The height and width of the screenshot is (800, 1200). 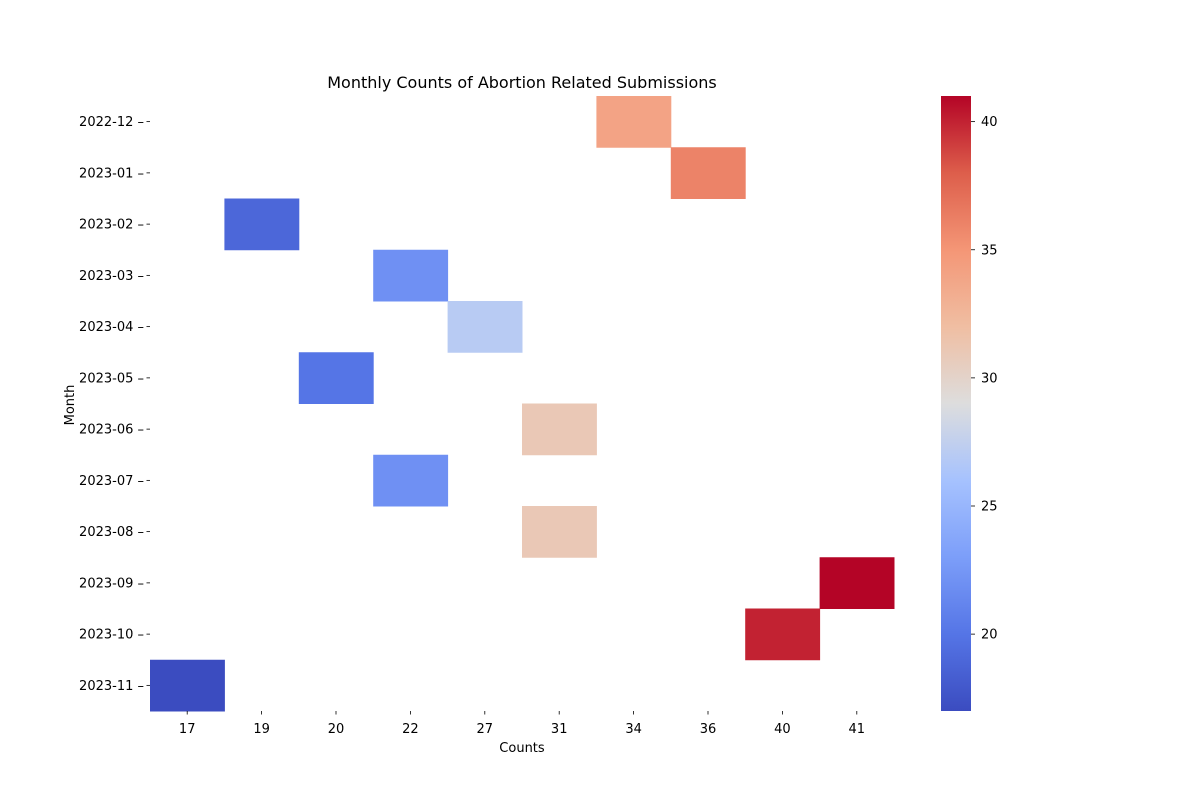 What do you see at coordinates (782, 729) in the screenshot?
I see `x-tick-label: 40` at bounding box center [782, 729].